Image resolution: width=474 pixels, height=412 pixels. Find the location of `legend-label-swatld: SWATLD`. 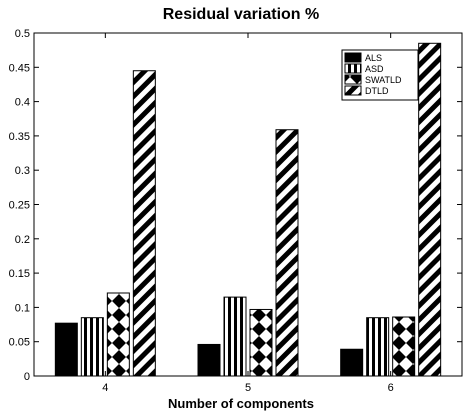

legend-label-swatld: SWATLD is located at coordinates (383, 80).